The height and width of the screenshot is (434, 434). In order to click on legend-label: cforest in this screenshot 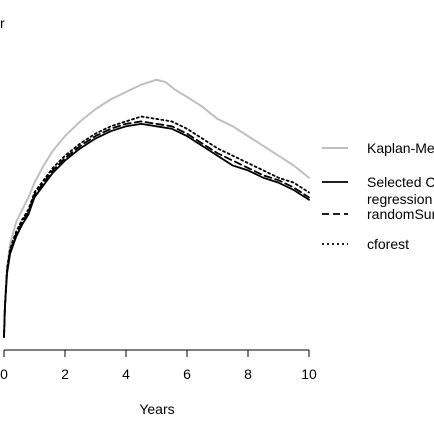, I will do `click(388, 244)`.